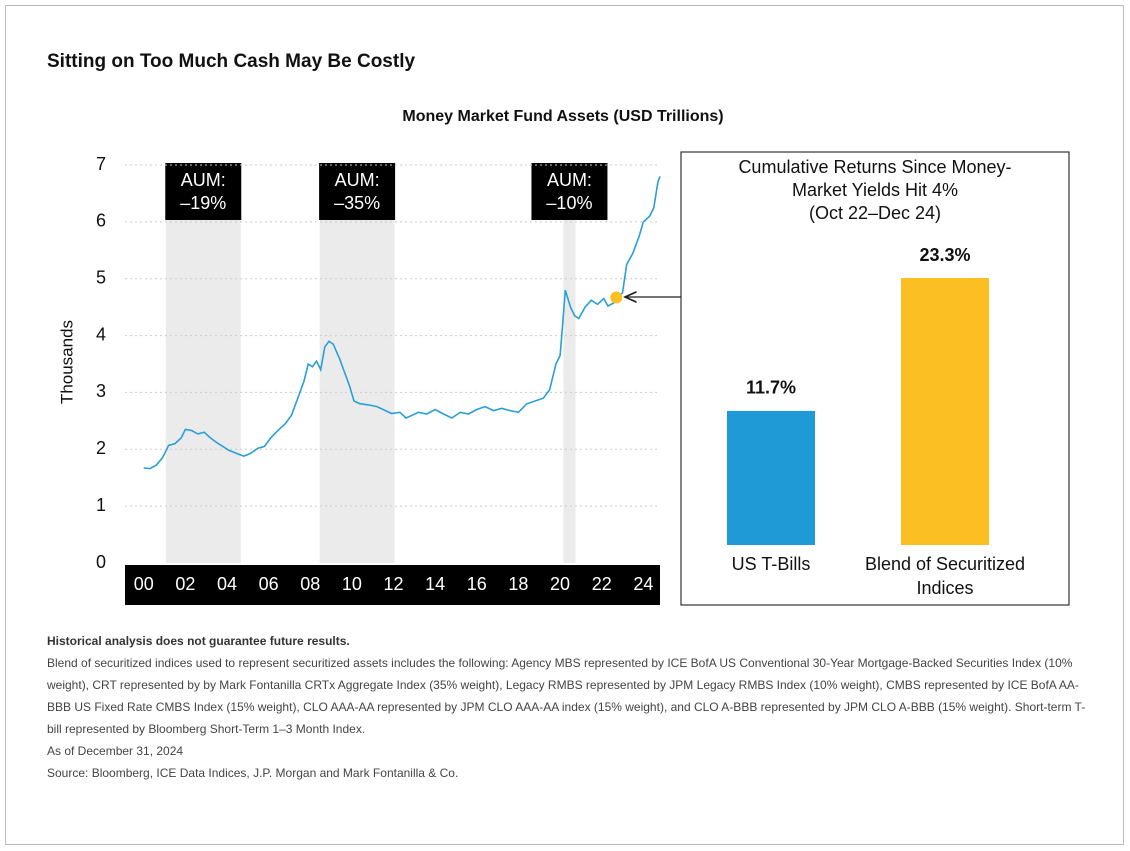 Image resolution: width=1130 pixels, height=851 pixels. Describe the element at coordinates (115, 751) in the screenshot. I see `note: As of December 31, 2024` at that location.